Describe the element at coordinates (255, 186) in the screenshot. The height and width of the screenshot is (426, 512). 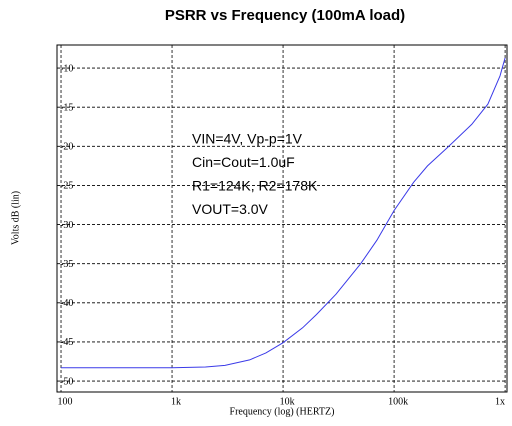
I see `annotation: R1=124K, R2=178K` at that location.